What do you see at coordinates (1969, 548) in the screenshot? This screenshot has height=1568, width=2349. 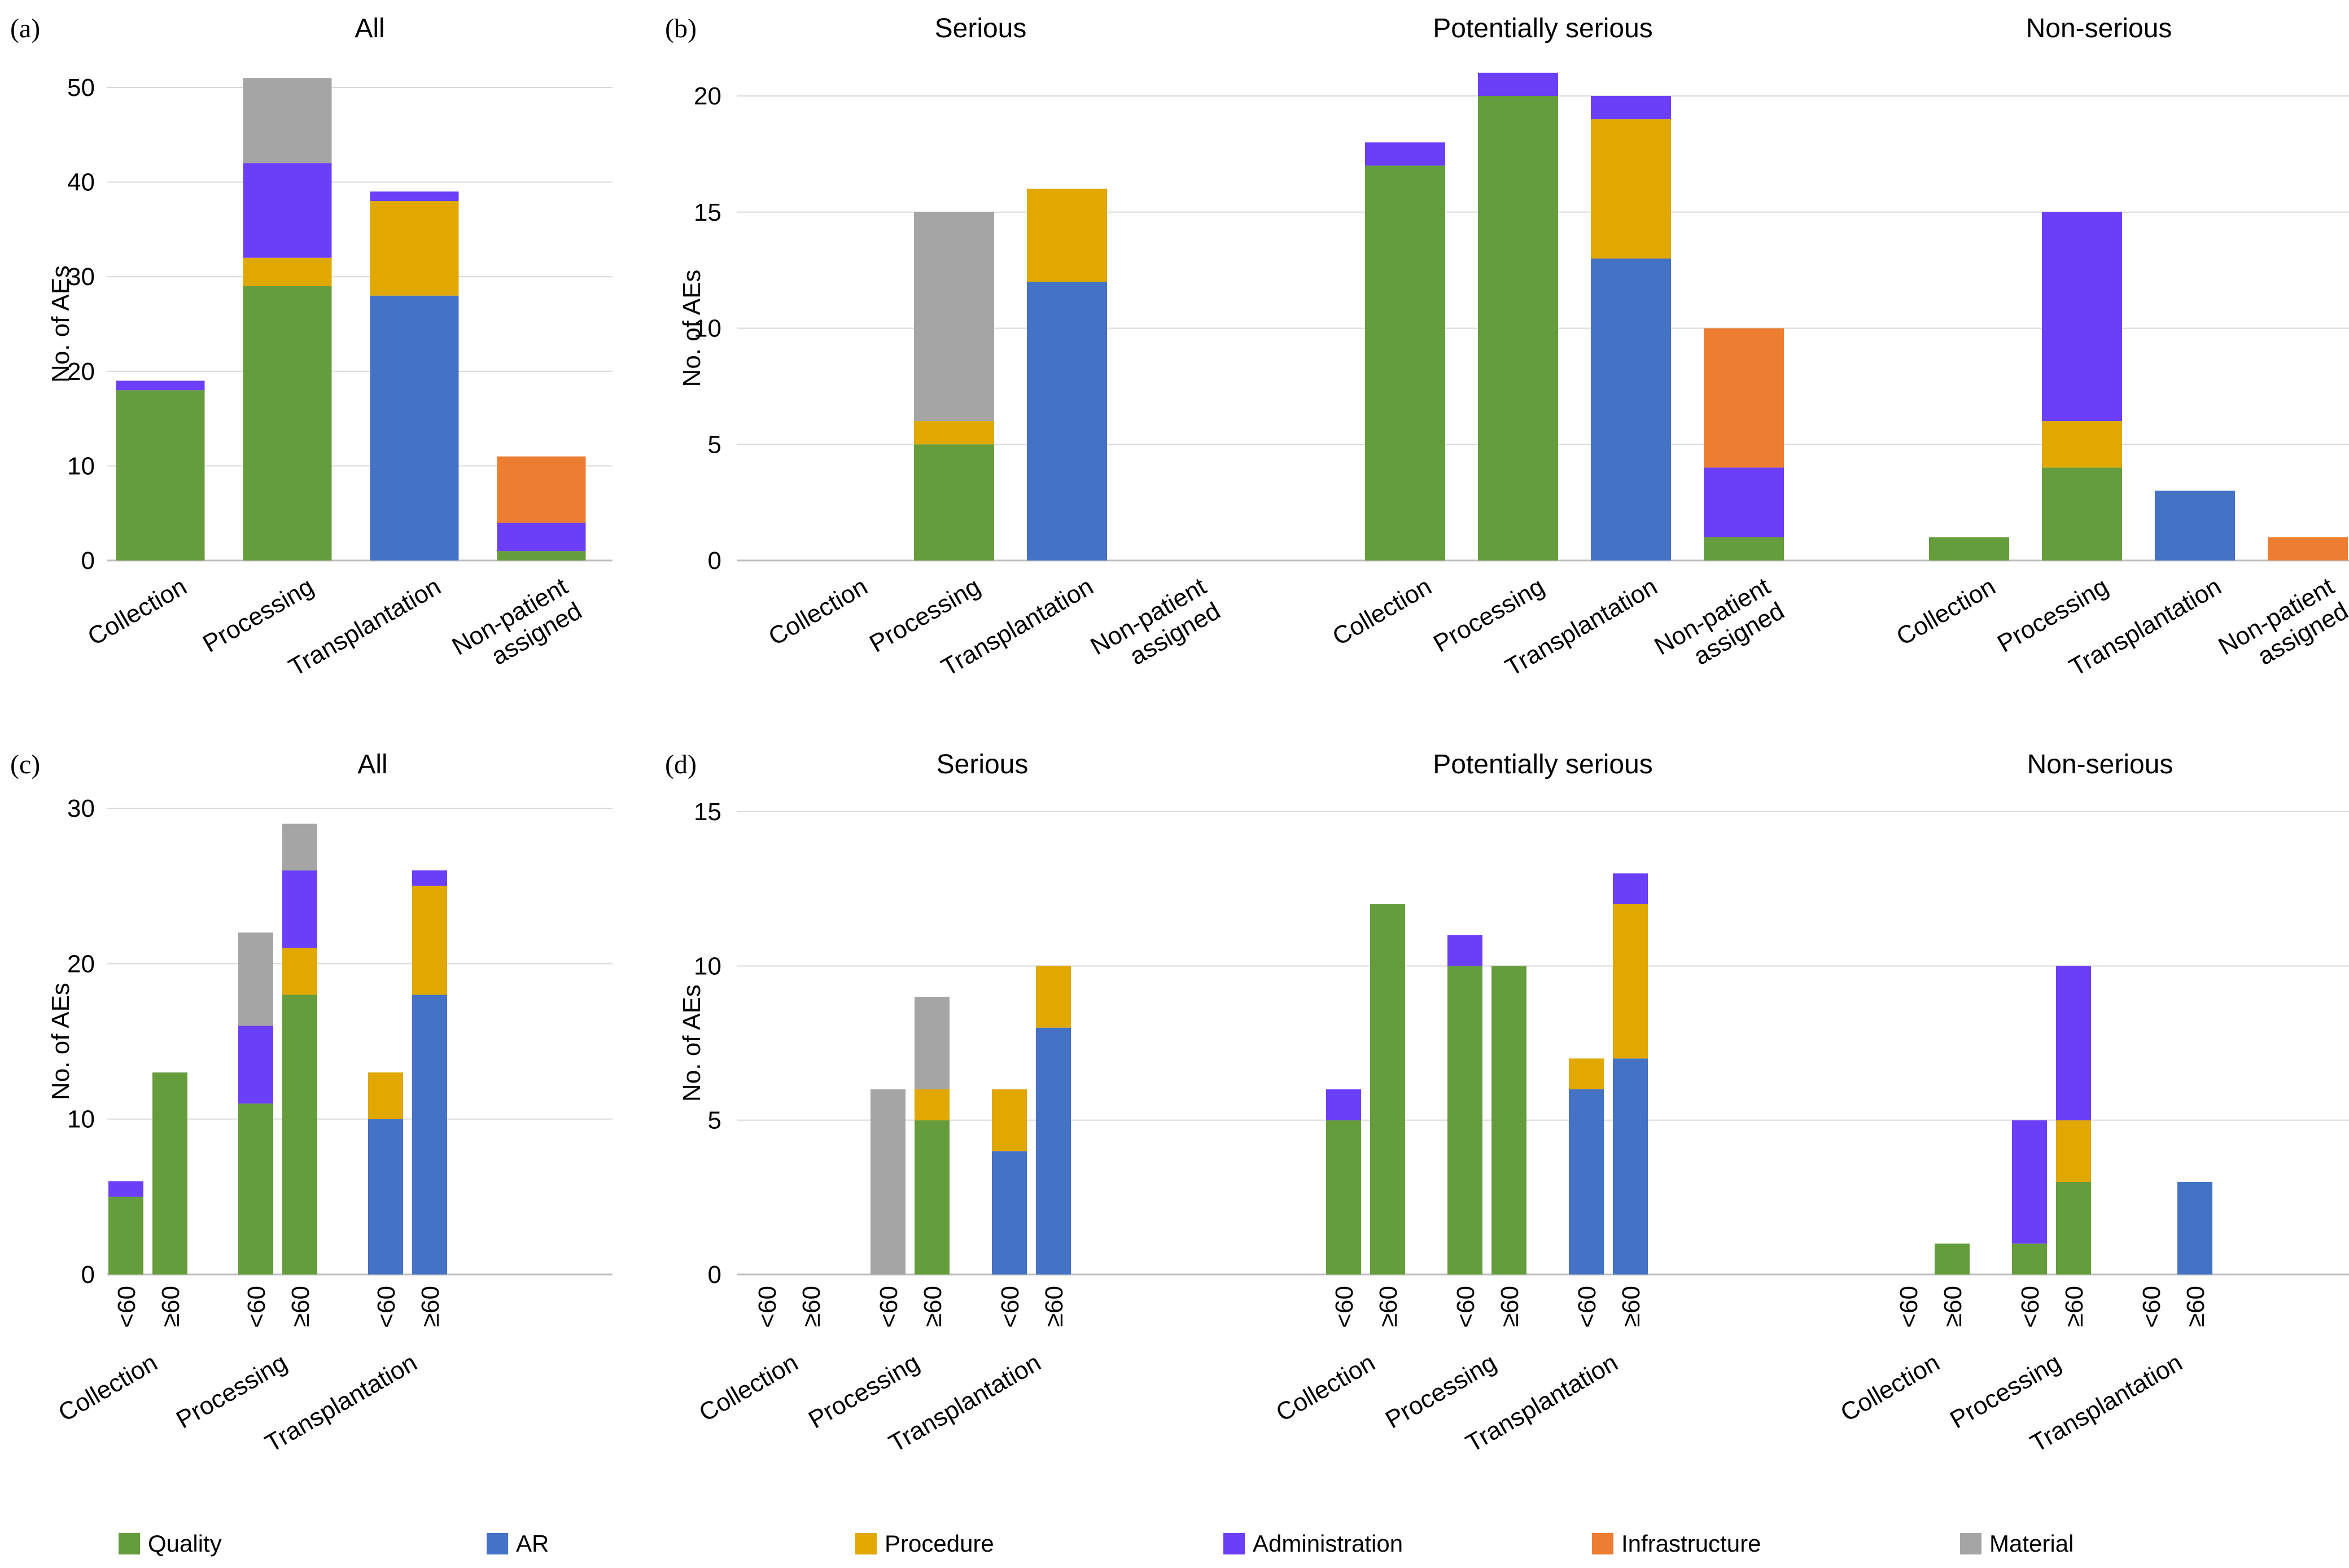 I see `bar-segment-b-non-serious-collection-quality` at bounding box center [1969, 548].